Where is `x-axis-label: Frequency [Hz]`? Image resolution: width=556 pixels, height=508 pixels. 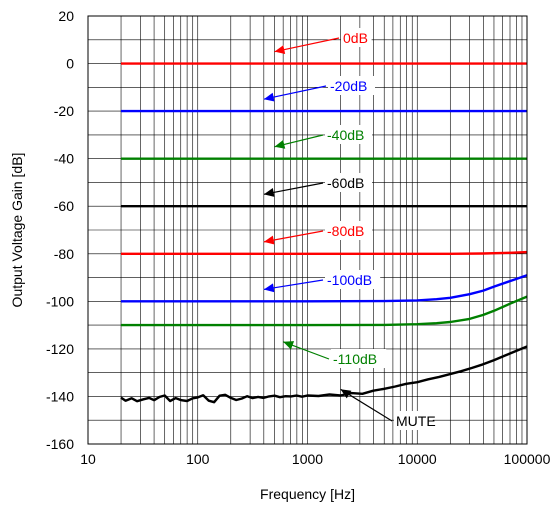 x-axis-label: Frequency [Hz] is located at coordinates (307, 494).